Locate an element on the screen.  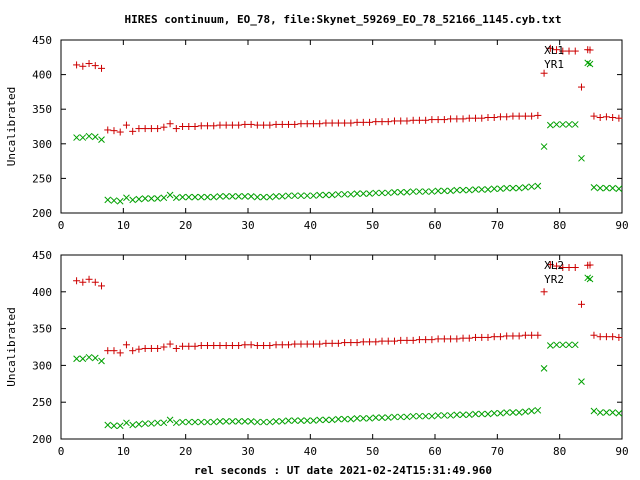
y-tick-label: 400 is located at coordinates (42, 292).